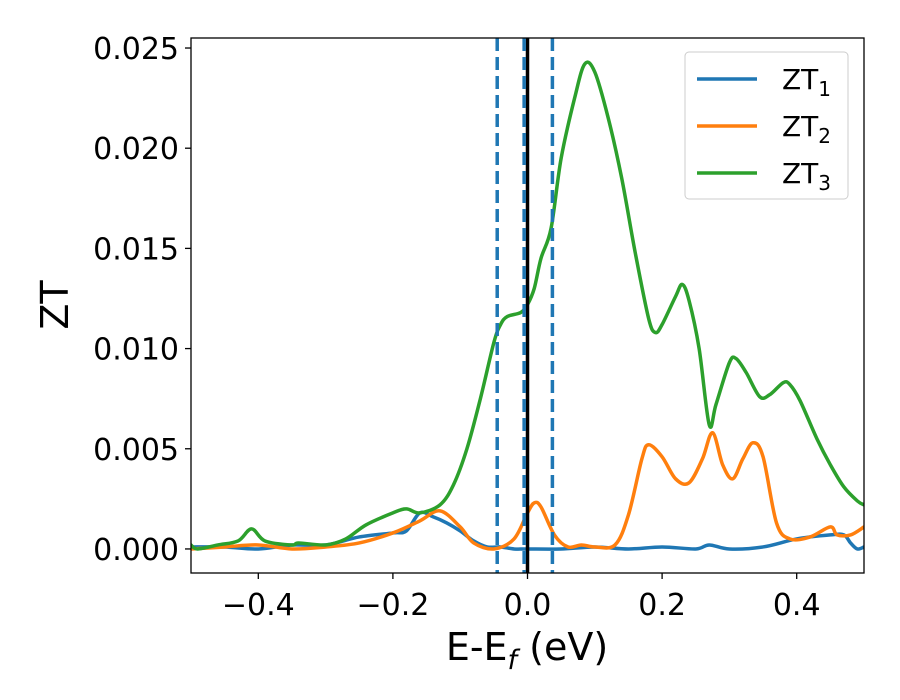  I want to click on x-tick-label: −0.2, so click(392, 605).